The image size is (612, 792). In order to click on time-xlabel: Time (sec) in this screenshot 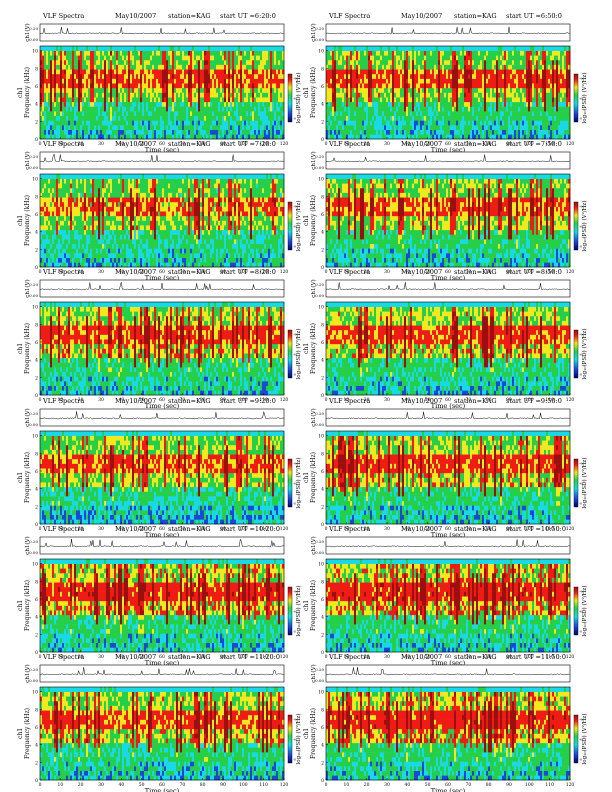, I will do `click(162, 150)`.